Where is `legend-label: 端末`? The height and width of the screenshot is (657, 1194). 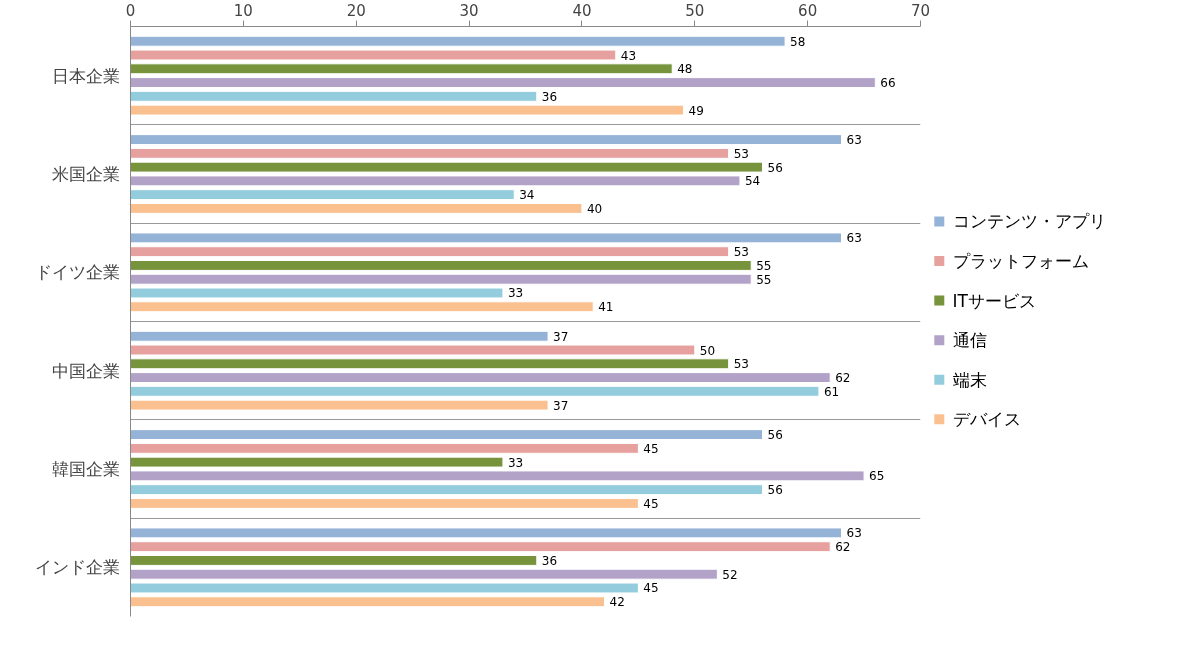
legend-label: 端末 is located at coordinates (969, 379).